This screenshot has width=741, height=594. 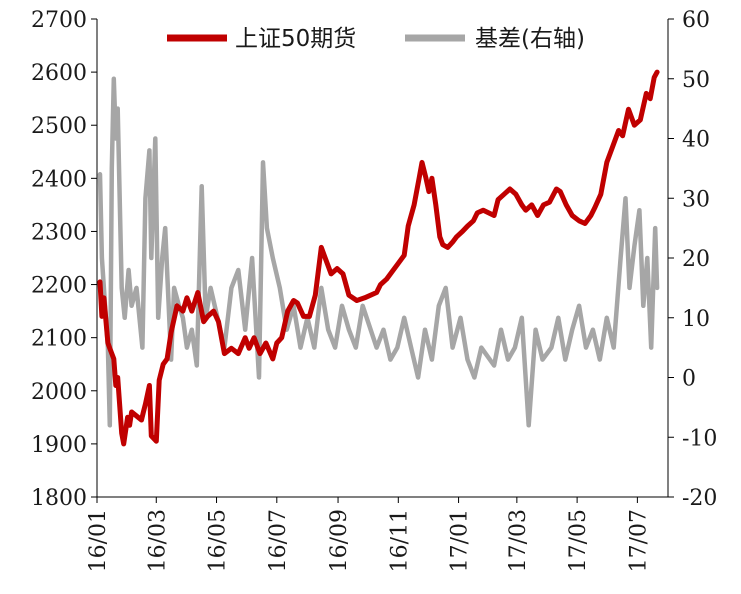 What do you see at coordinates (696, 259) in the screenshot?
I see `right-tick-label: 20` at bounding box center [696, 259].